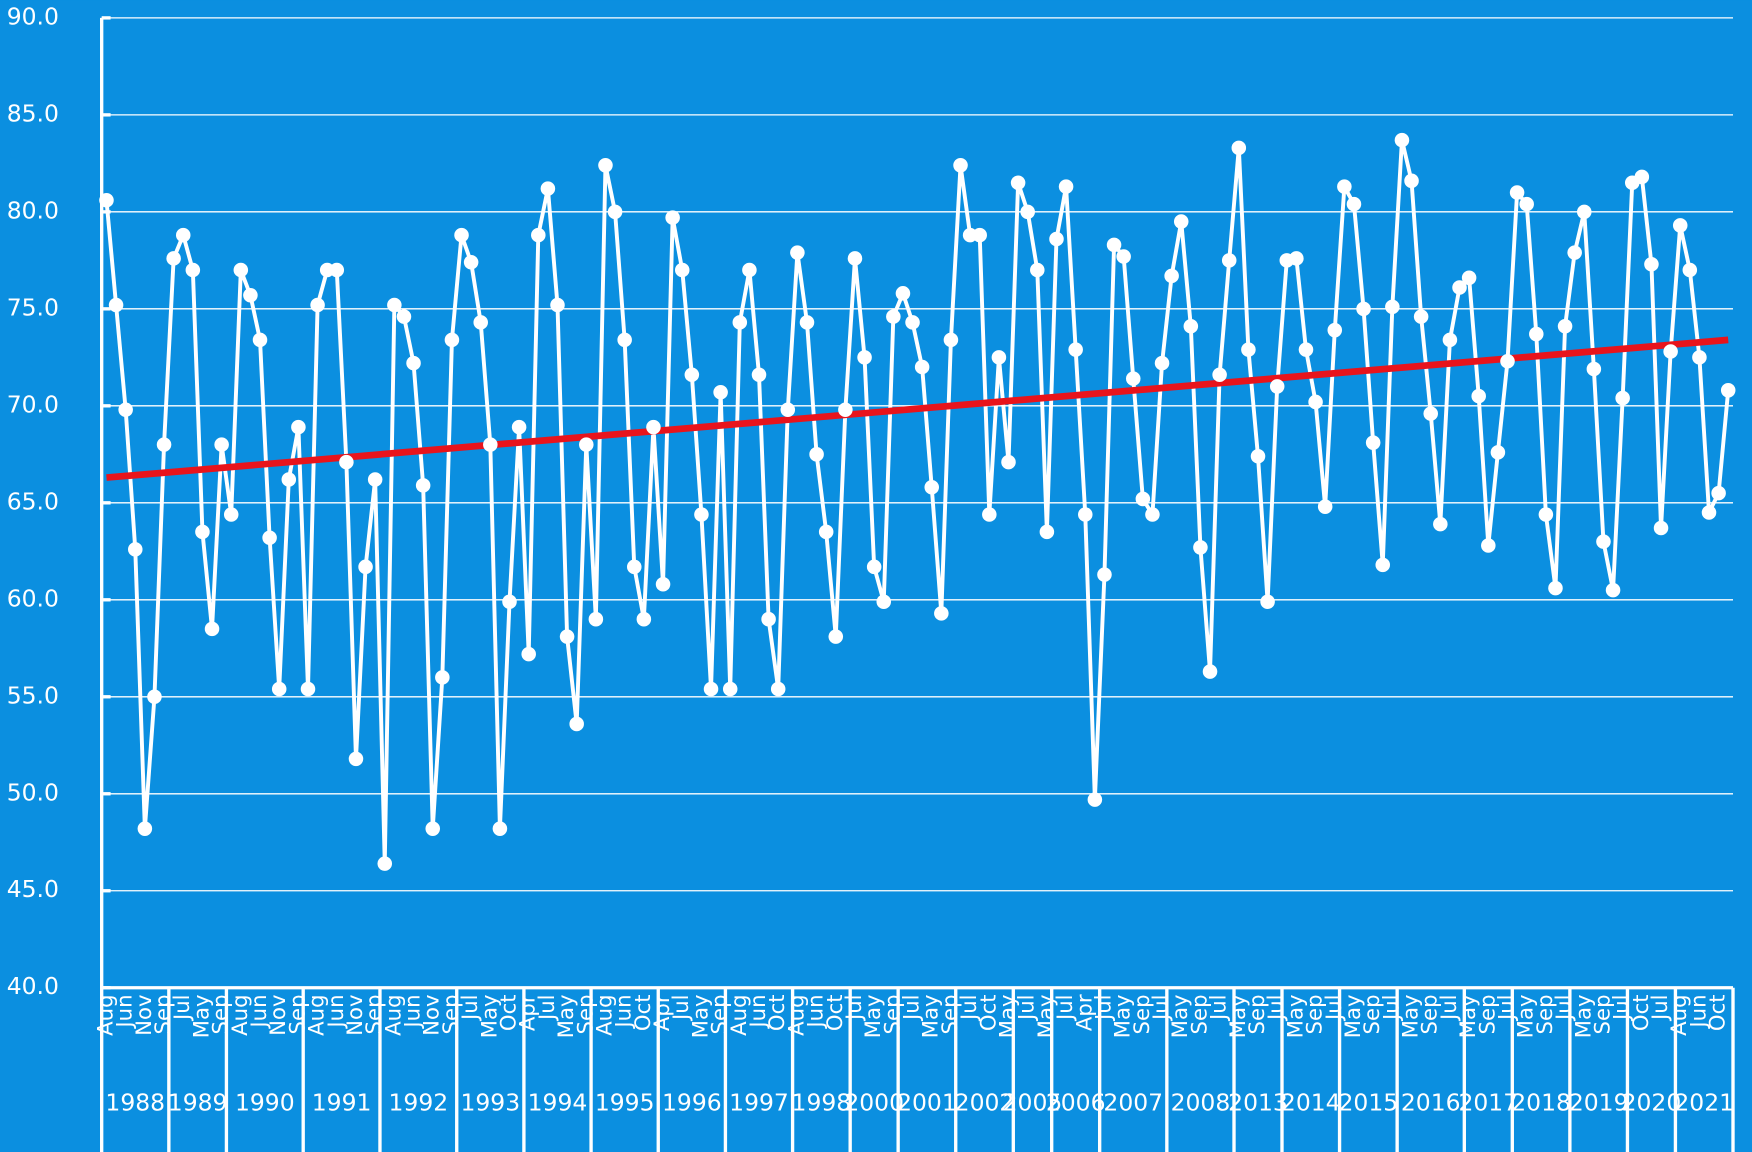  I want to click on x-group-label: 2002, so click(985, 1102).